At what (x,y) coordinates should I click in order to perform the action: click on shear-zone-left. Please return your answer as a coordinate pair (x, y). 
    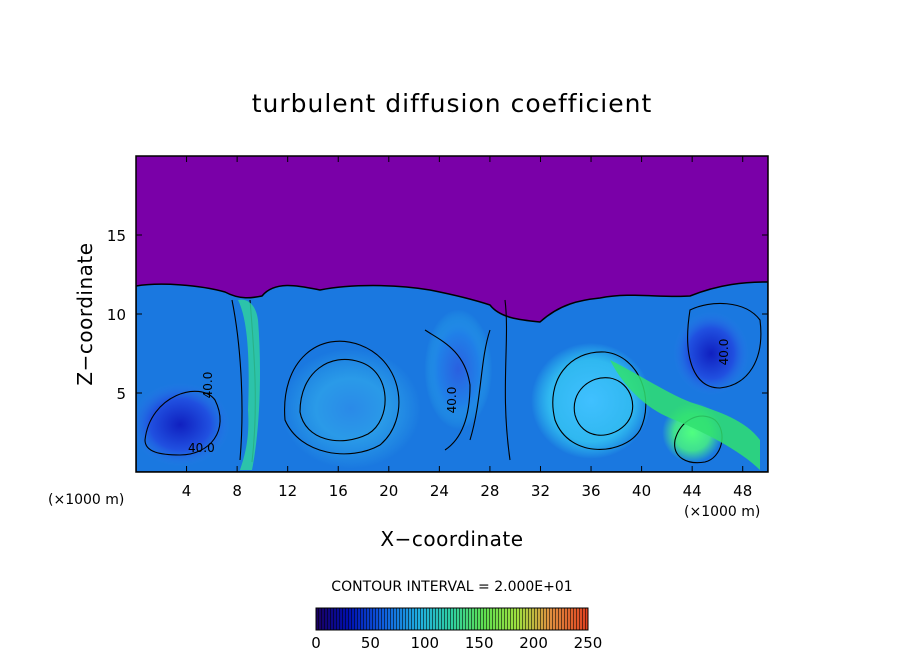
    Looking at the image, I should click on (249, 384).